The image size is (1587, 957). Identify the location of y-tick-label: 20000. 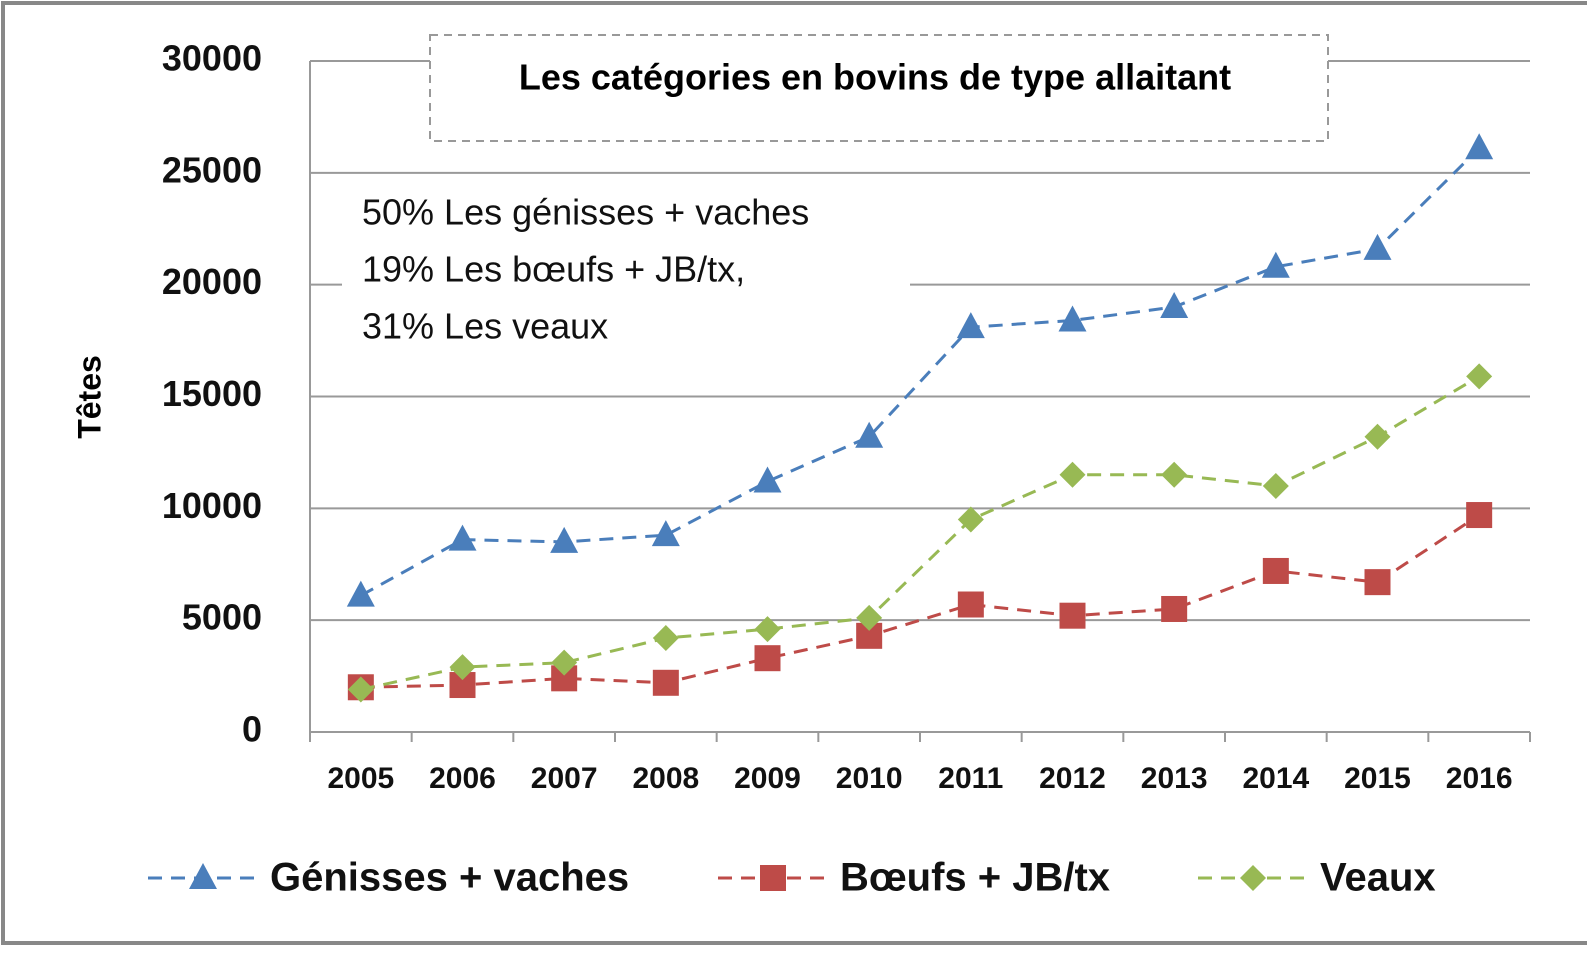
(212, 281).